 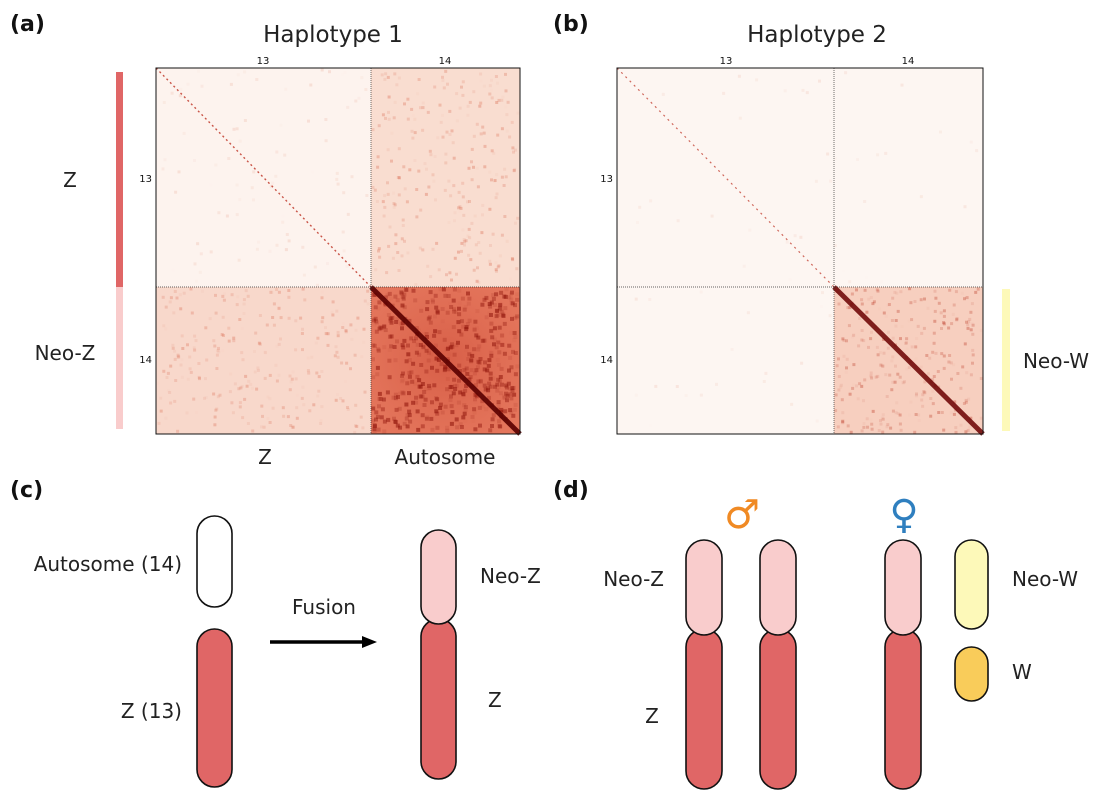 What do you see at coordinates (70, 180) in the screenshot?
I see `z-side-label: Z` at bounding box center [70, 180].